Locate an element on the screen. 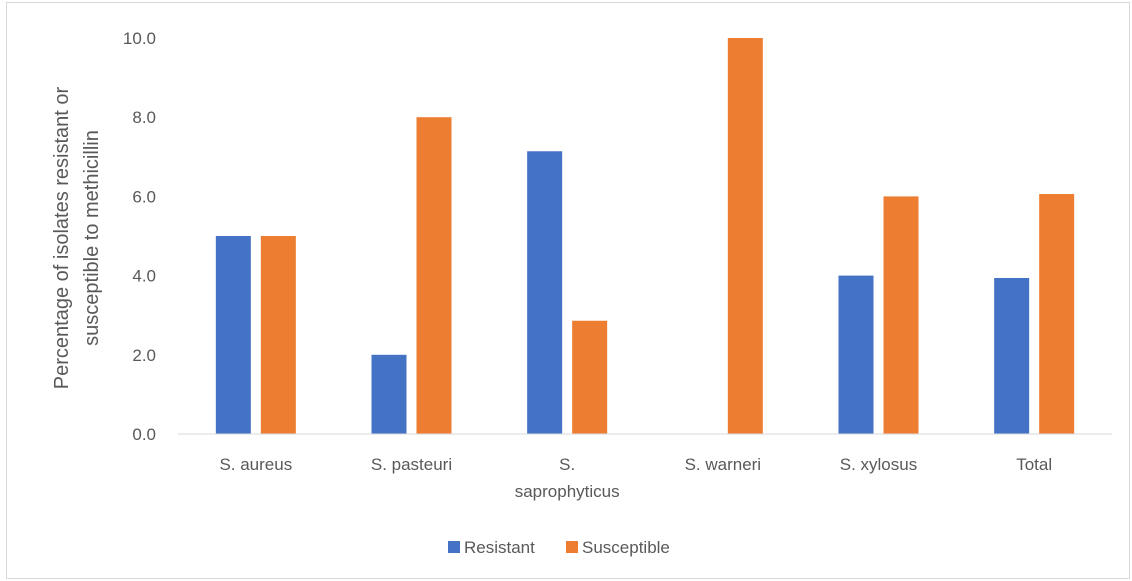  legend-swatch-susceptible is located at coordinates (572, 547).